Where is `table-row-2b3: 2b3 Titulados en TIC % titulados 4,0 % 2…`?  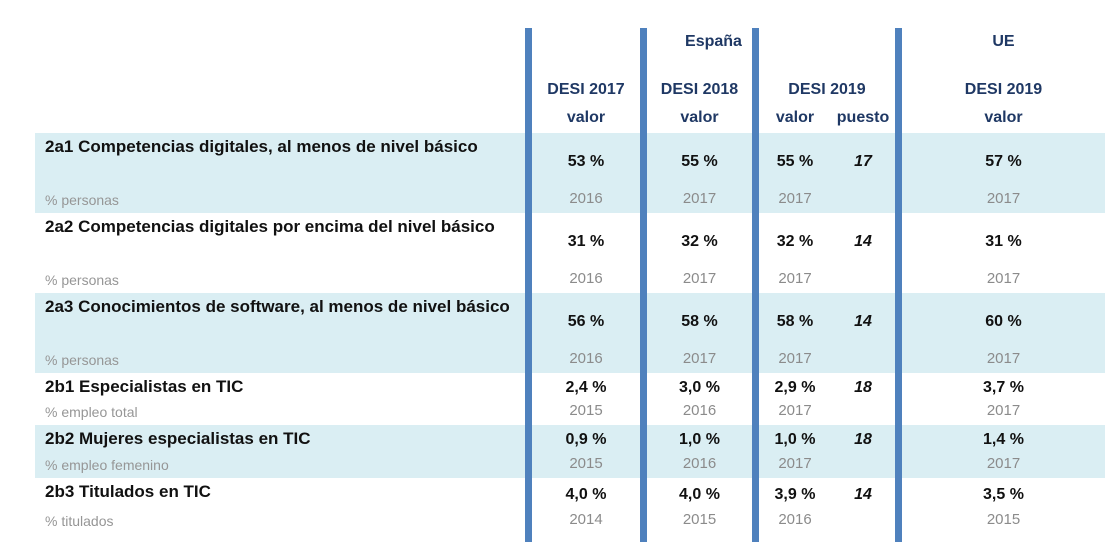
table-row-2b3: 2b3 Titulados en TIC % titulados 4,0 % 2… is located at coordinates (570, 506).